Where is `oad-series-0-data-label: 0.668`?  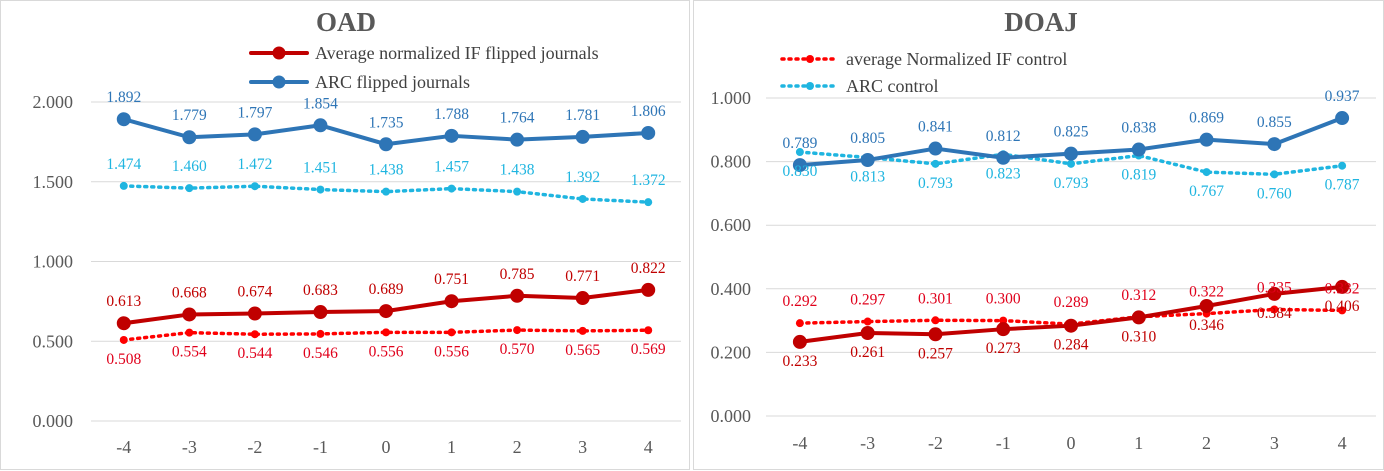
oad-series-0-data-label: 0.668 is located at coordinates (189, 292).